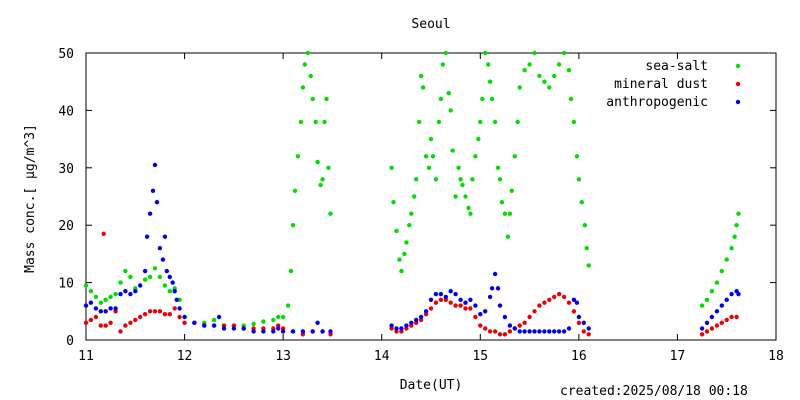 This screenshot has width=800, height=400. Describe the element at coordinates (480, 356) in the screenshot. I see `x-tick-label: 15` at that location.